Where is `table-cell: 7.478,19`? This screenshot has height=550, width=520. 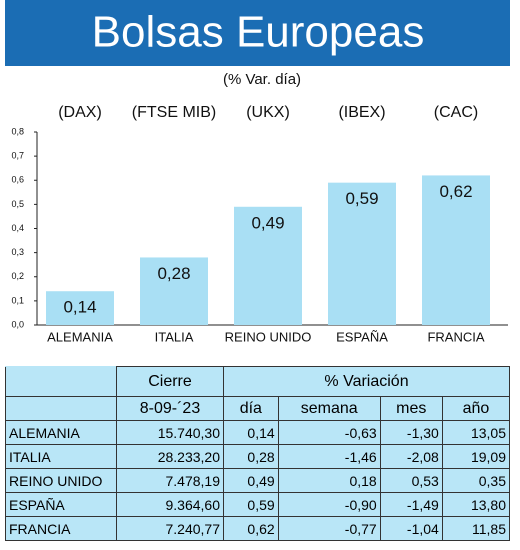
table-cell: 7.478,19 is located at coordinates (170, 480).